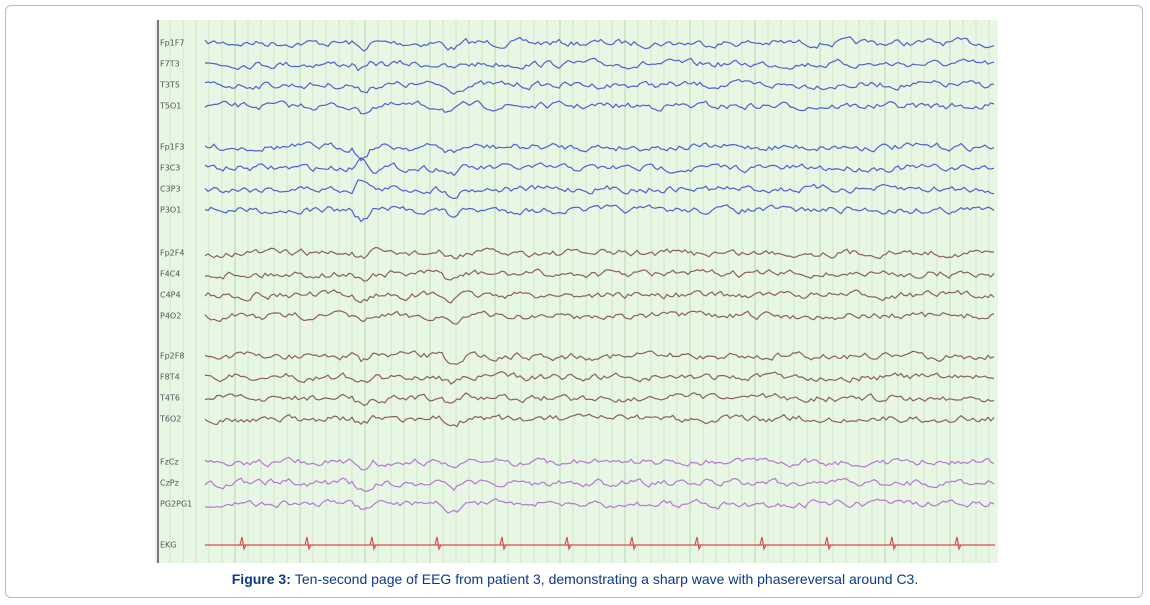 The image size is (1150, 605). Describe the element at coordinates (169, 85) in the screenshot. I see `channel-label: T3T5` at that location.